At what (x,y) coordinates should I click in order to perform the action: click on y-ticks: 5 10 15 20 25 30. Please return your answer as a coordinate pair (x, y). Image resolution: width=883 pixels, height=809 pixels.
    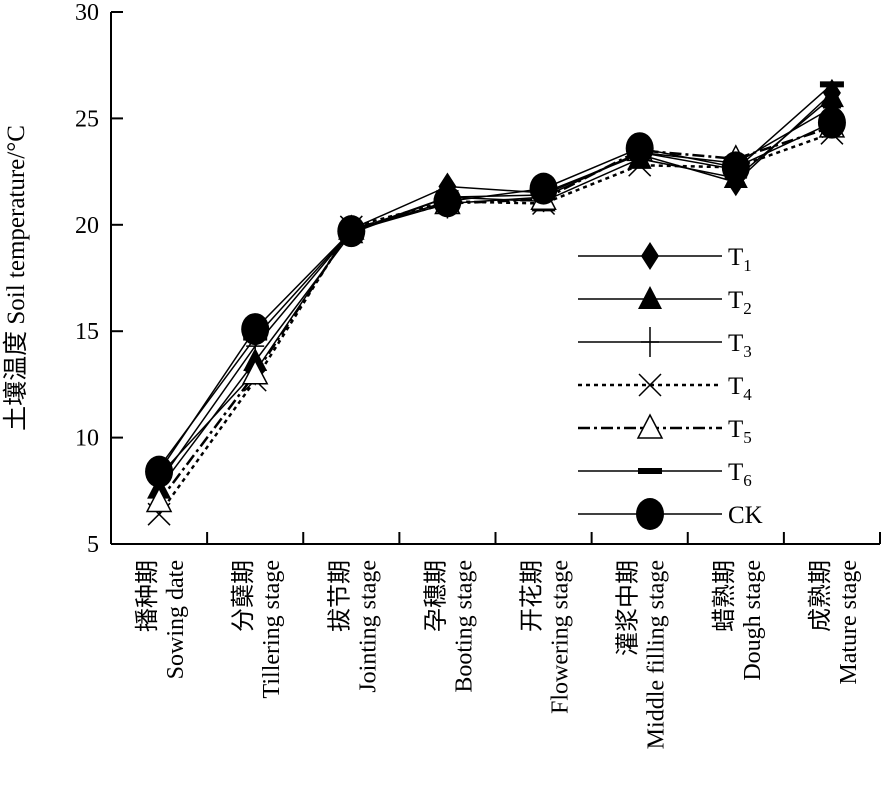
    Looking at the image, I should click on (99, 279).